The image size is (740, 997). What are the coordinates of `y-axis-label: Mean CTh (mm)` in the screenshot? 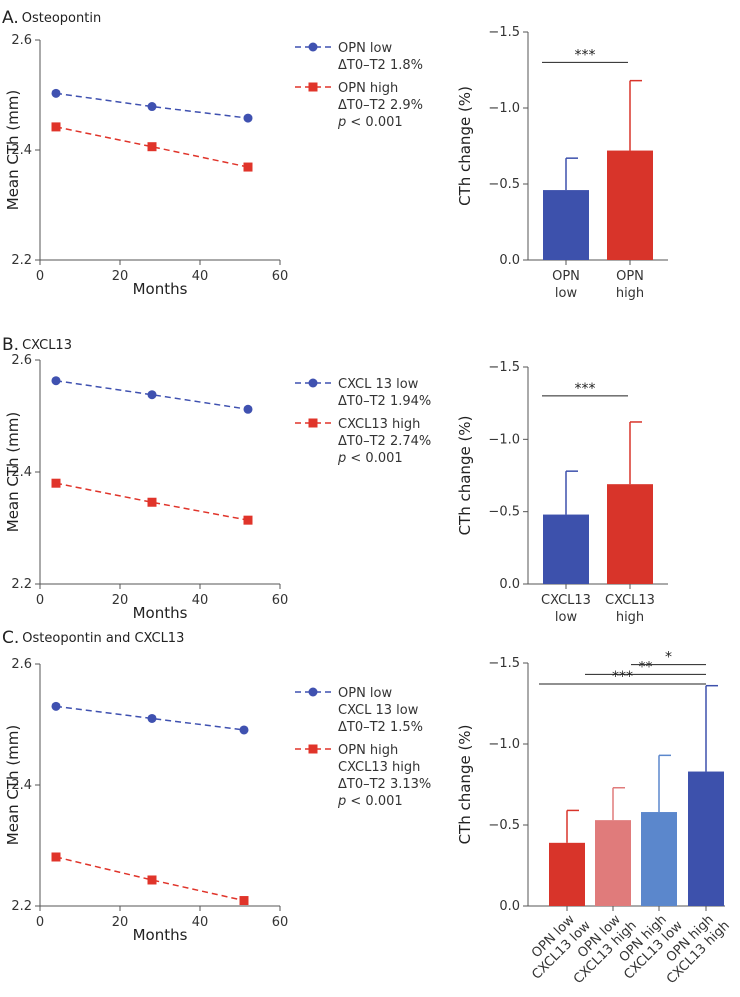 It's located at (13, 150).